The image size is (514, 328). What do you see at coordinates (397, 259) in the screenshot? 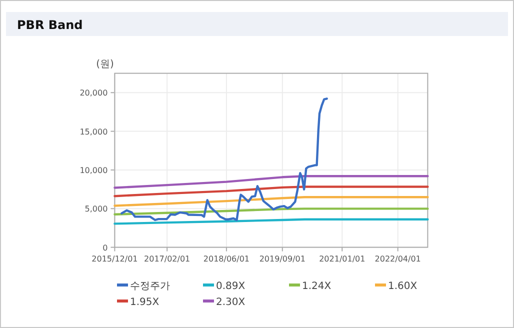
I see `x-tick-label: 2022/04/01` at bounding box center [397, 259].